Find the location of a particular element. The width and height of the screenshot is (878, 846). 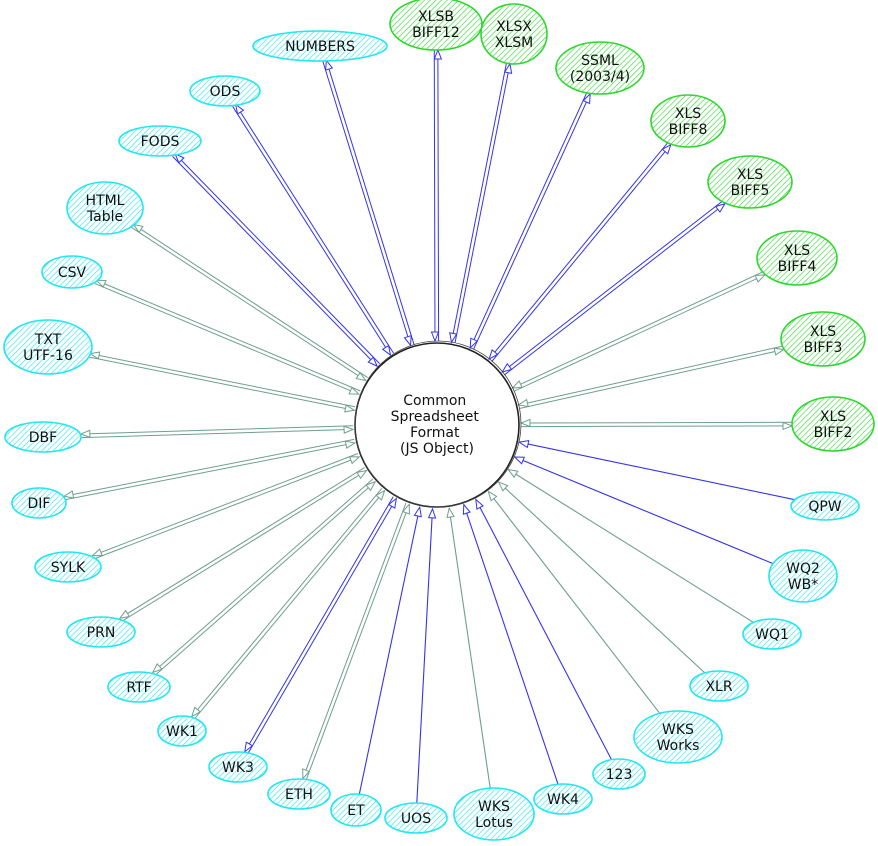

format-node-wq2-wb*: WQ2 WB* is located at coordinates (803, 576).